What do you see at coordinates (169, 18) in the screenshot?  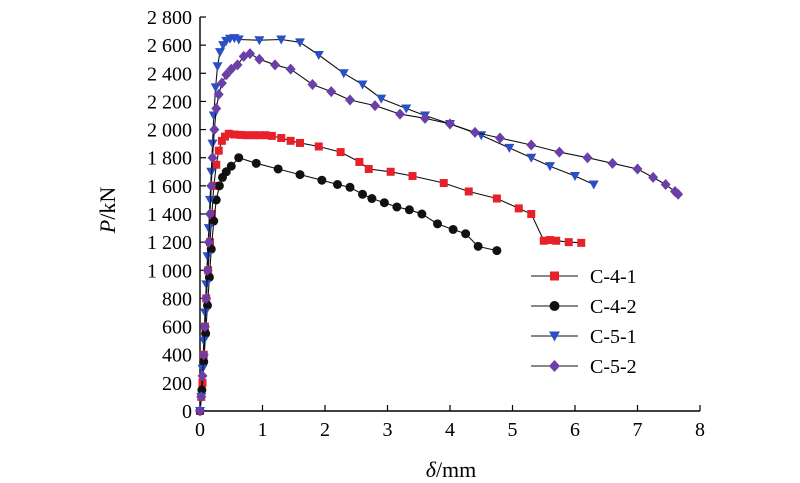 I see `y-tick-label: 2 800` at bounding box center [169, 18].